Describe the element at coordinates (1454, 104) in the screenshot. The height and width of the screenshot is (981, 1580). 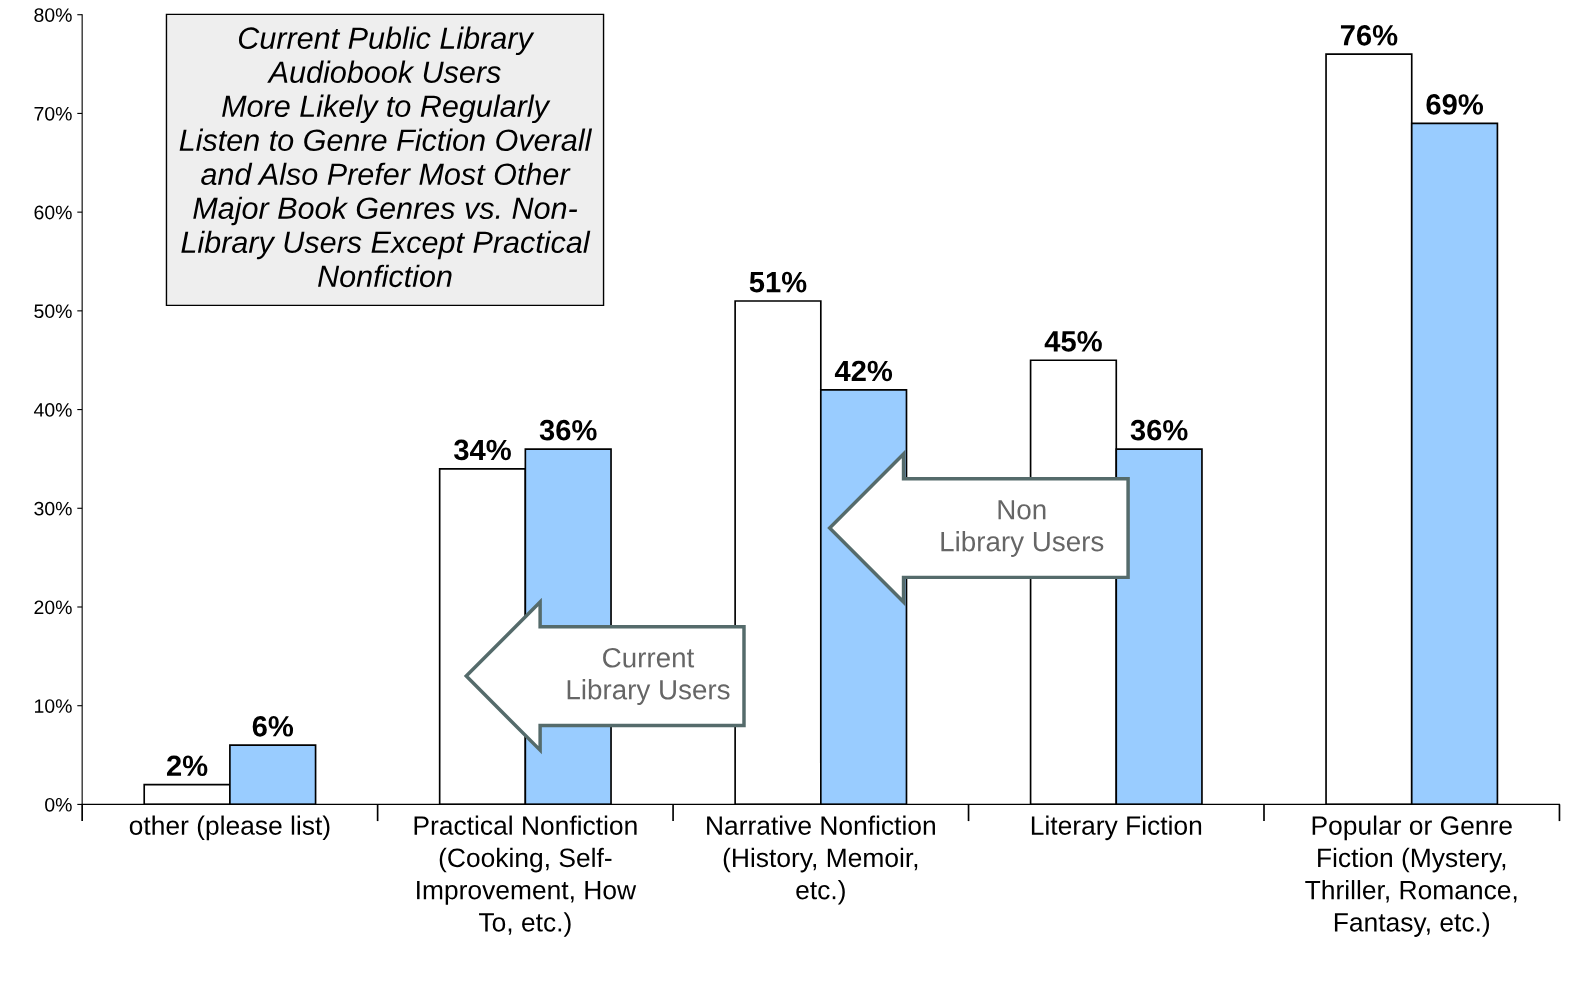
I see `data-label: 69%` at that location.